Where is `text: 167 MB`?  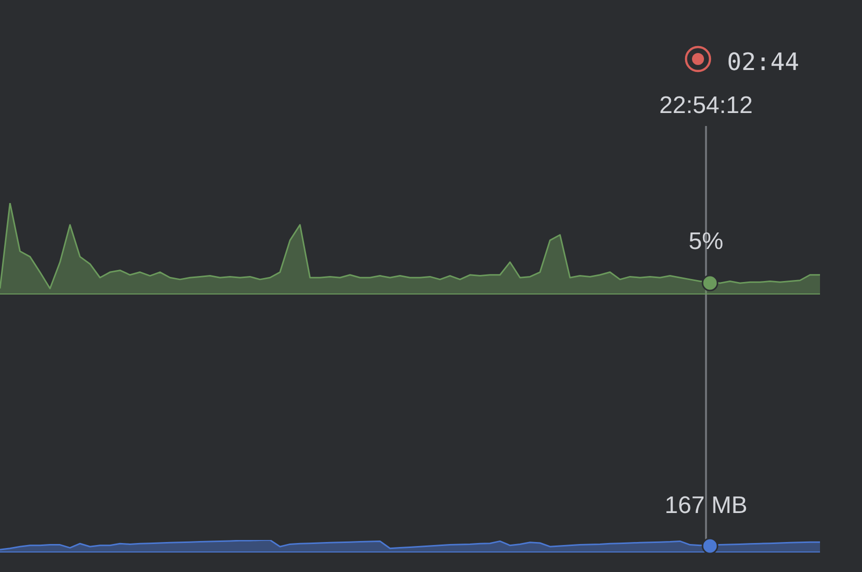 text: 167 MB is located at coordinates (706, 506).